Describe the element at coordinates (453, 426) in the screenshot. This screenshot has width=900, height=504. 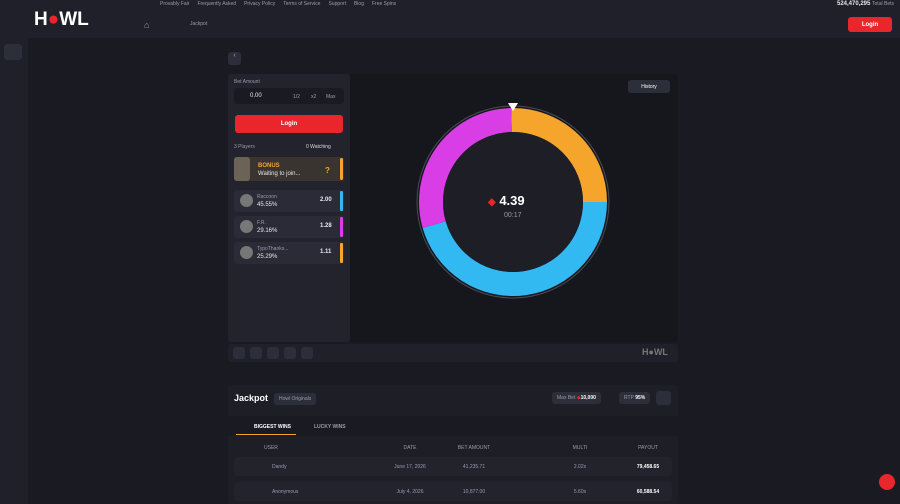
I see `tabs-bar` at that location.